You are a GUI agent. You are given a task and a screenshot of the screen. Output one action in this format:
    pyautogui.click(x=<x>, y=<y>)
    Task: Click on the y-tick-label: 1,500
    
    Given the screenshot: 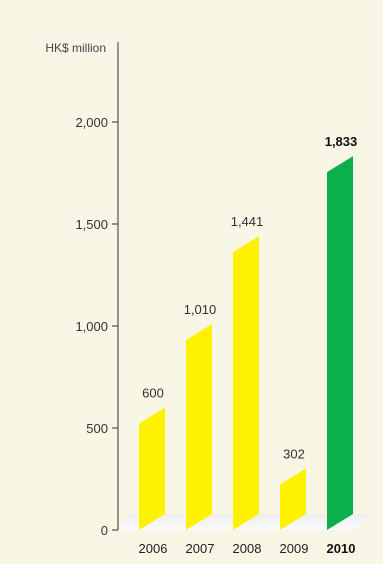 What is the action you would take?
    pyautogui.click(x=91, y=224)
    